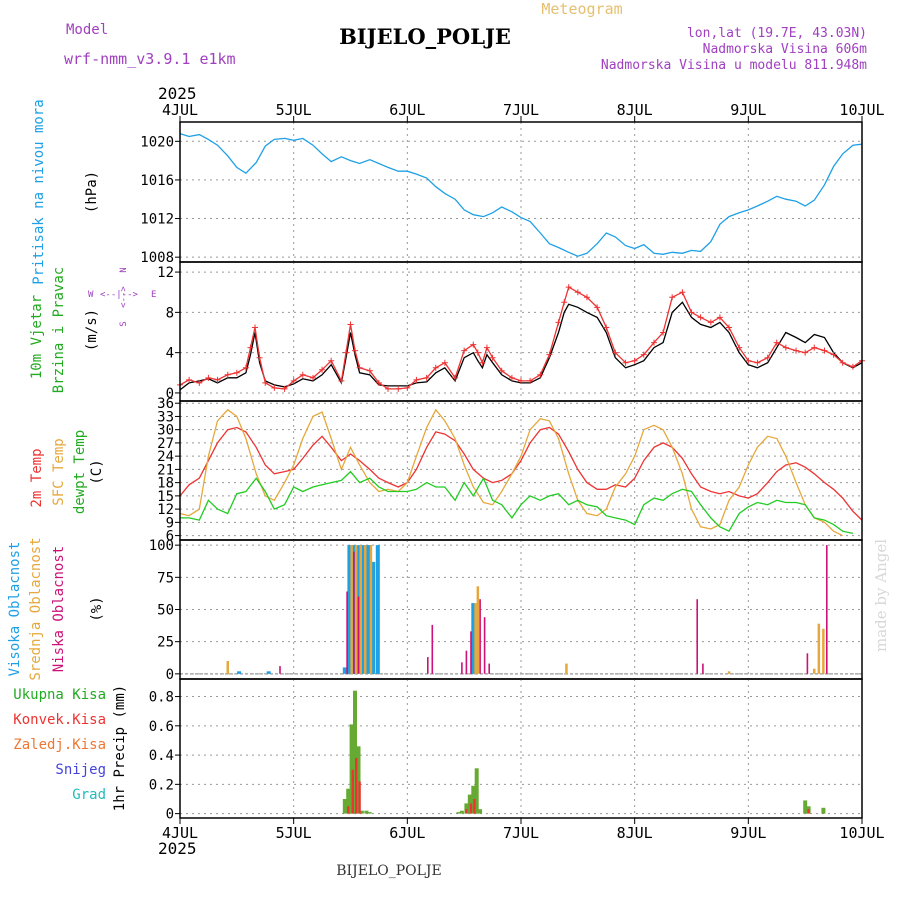 Image resolution: width=900 pixels, height=900 pixels. I want to click on x-tick-label-top: 9JUL, so click(748, 110).